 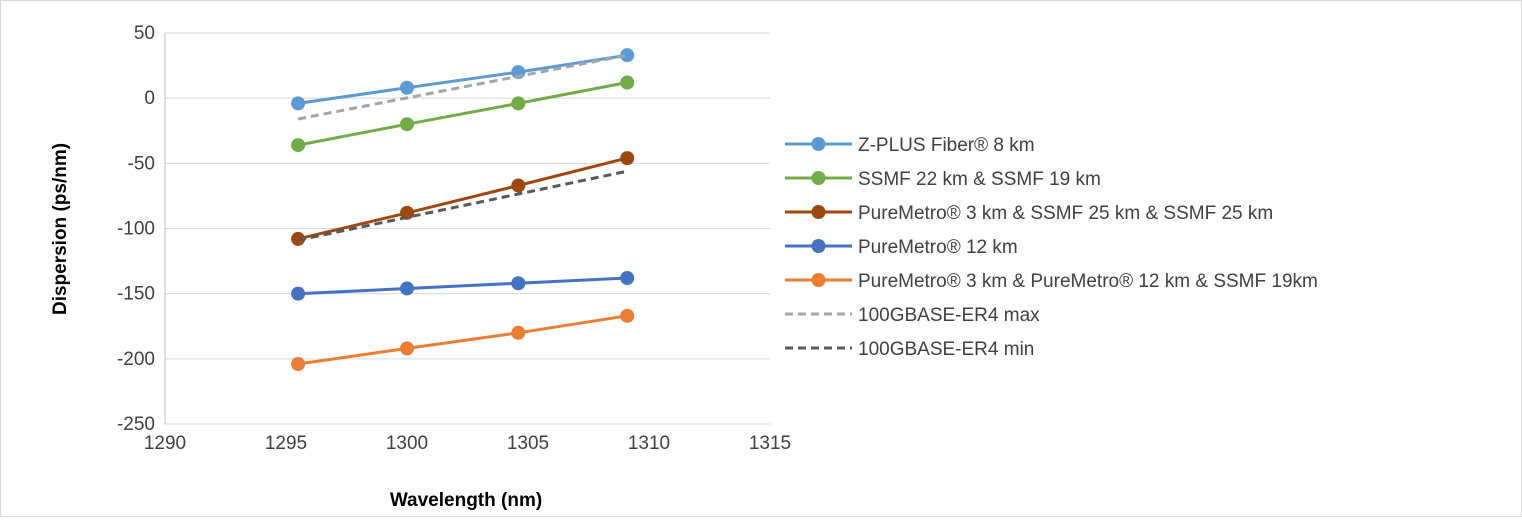 I want to click on y-tick-label: 0, so click(x=149, y=98).